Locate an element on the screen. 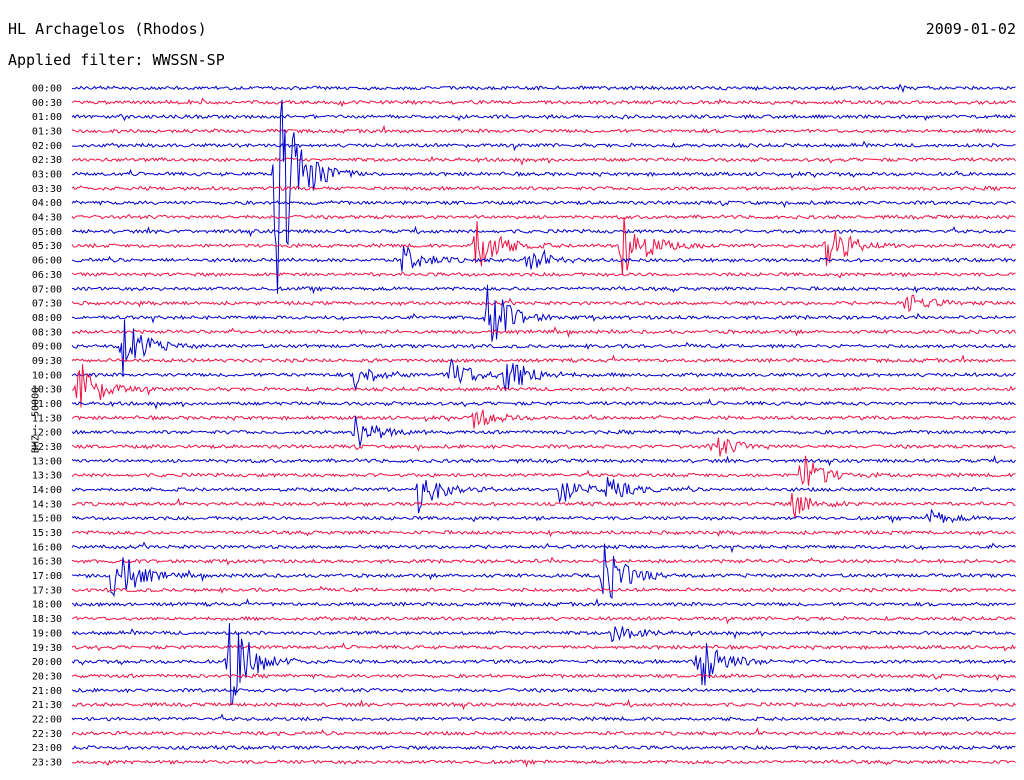 The image size is (1024, 780). row-time-label: 14:30 is located at coordinates (47, 504).